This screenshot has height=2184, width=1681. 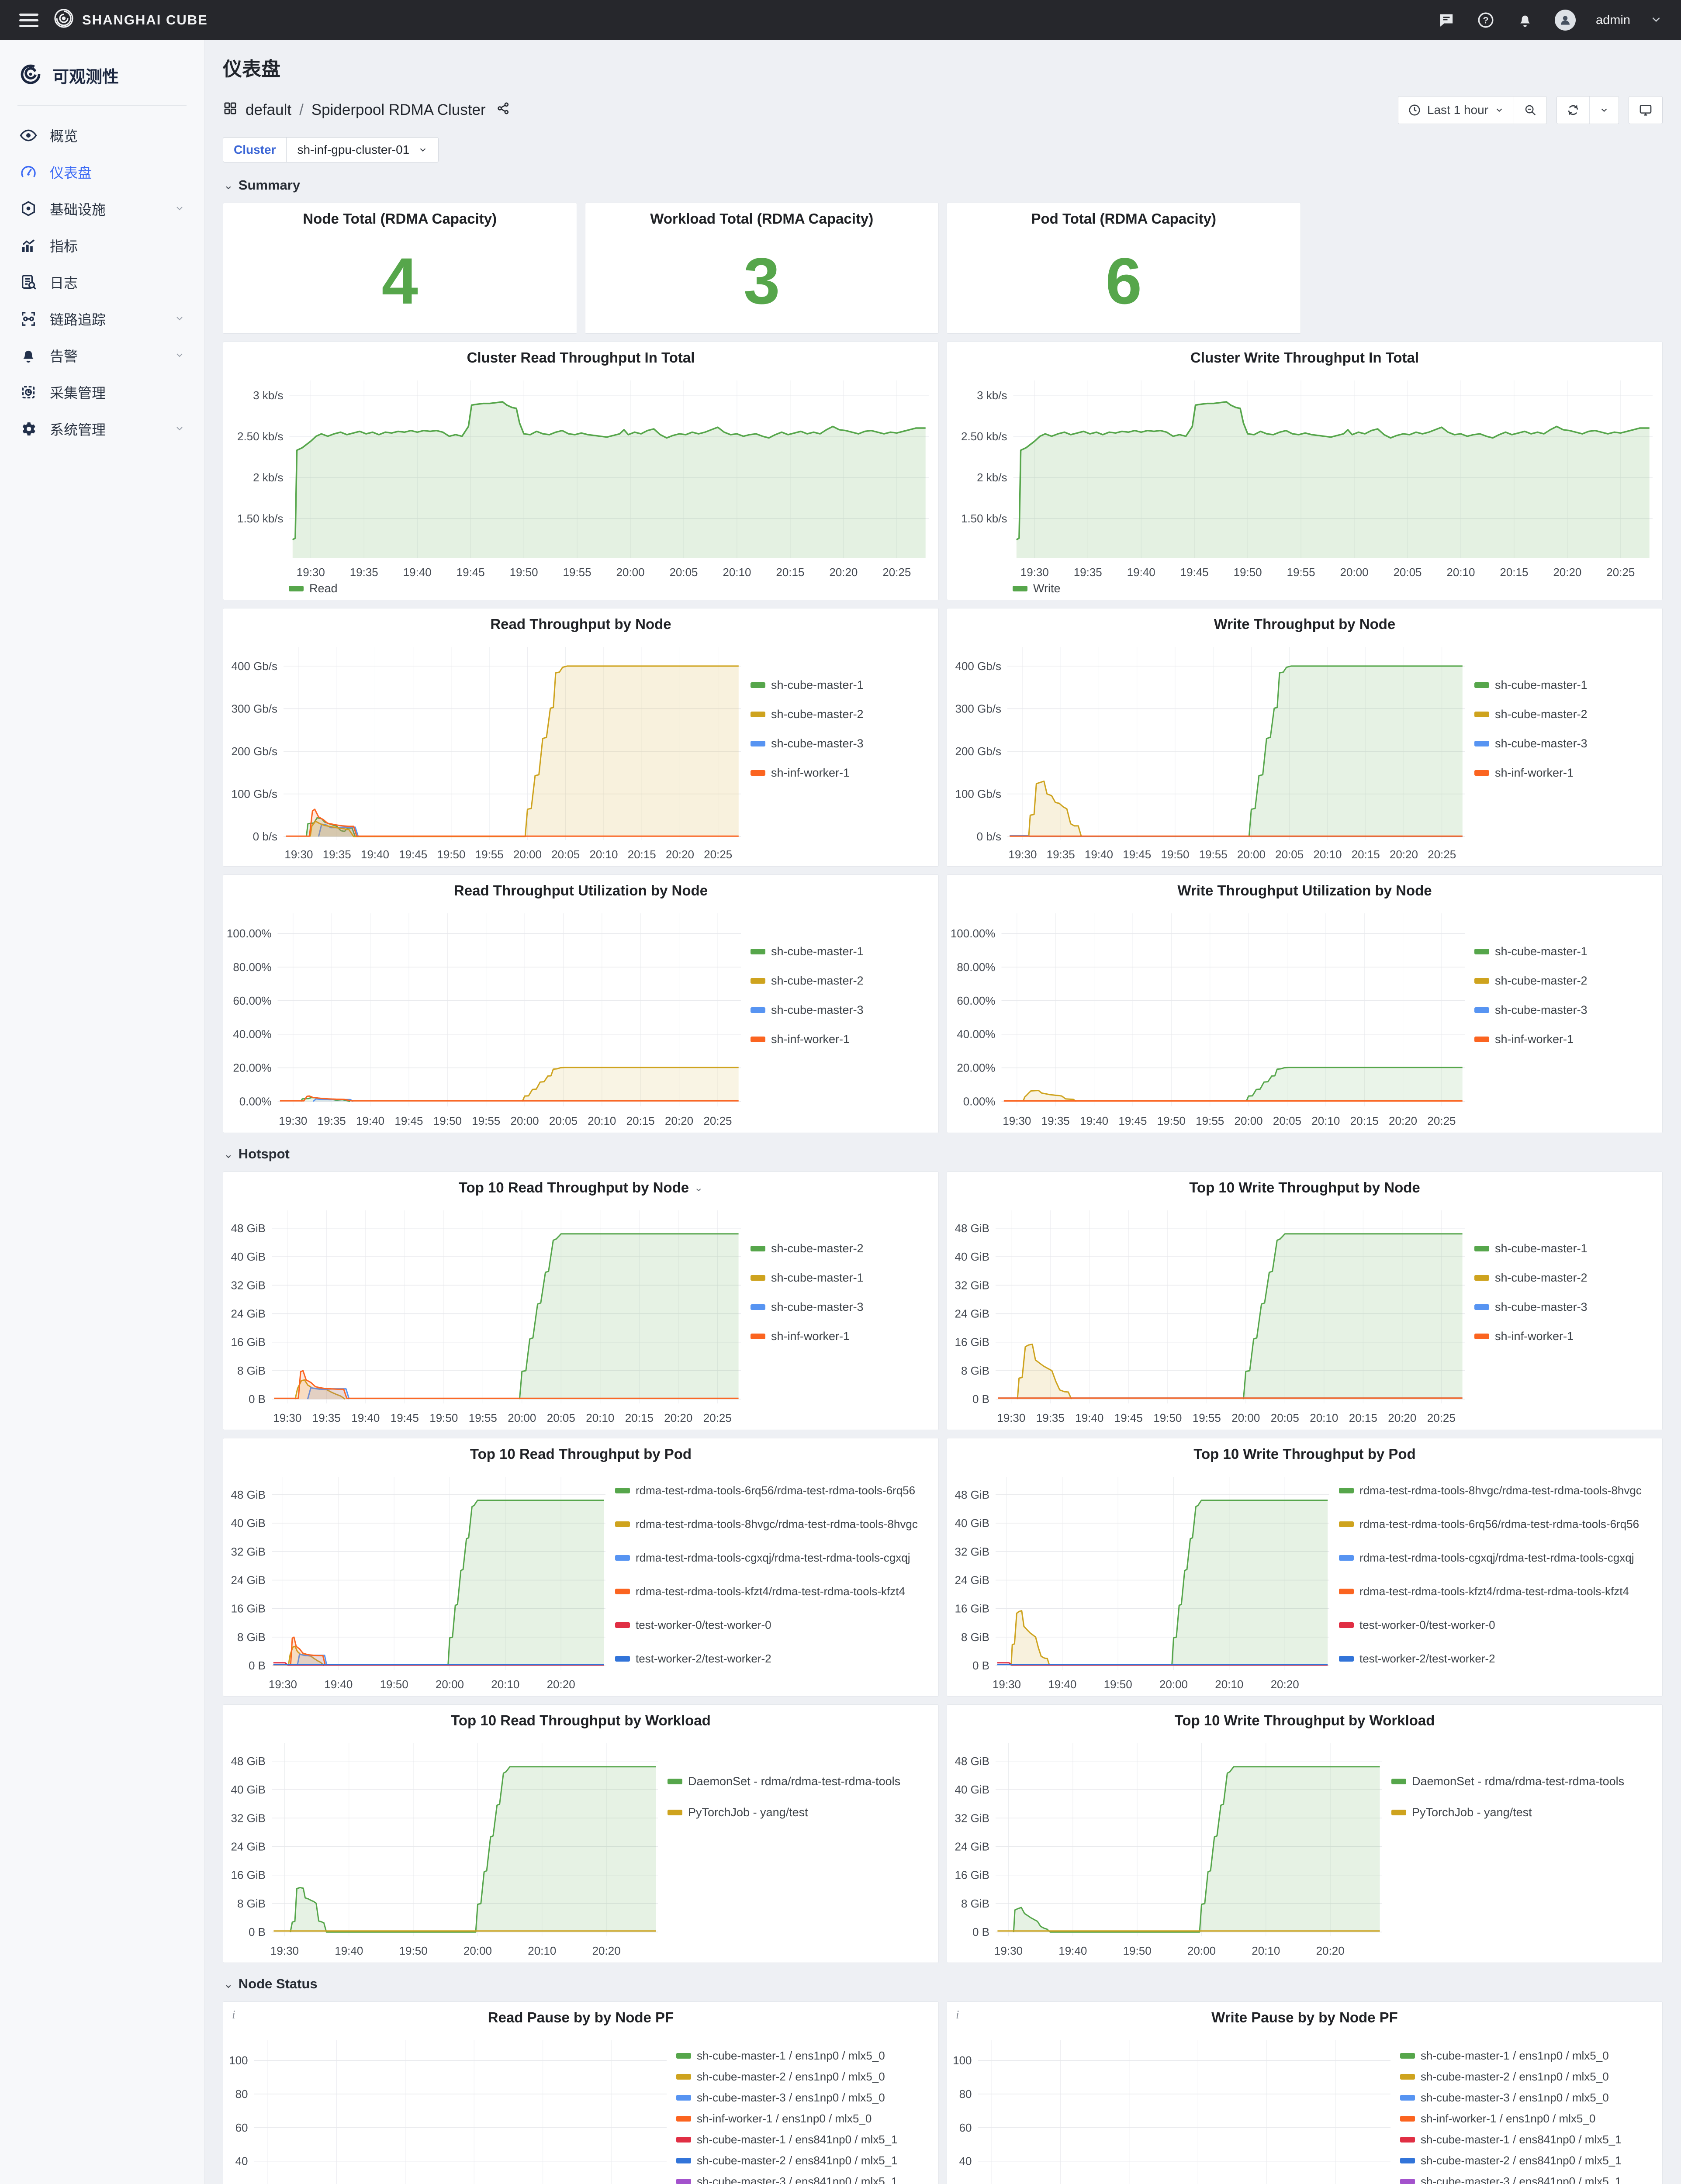 What do you see at coordinates (943, 185) in the screenshot?
I see `section-header-summary: ⌄ Summary` at bounding box center [943, 185].